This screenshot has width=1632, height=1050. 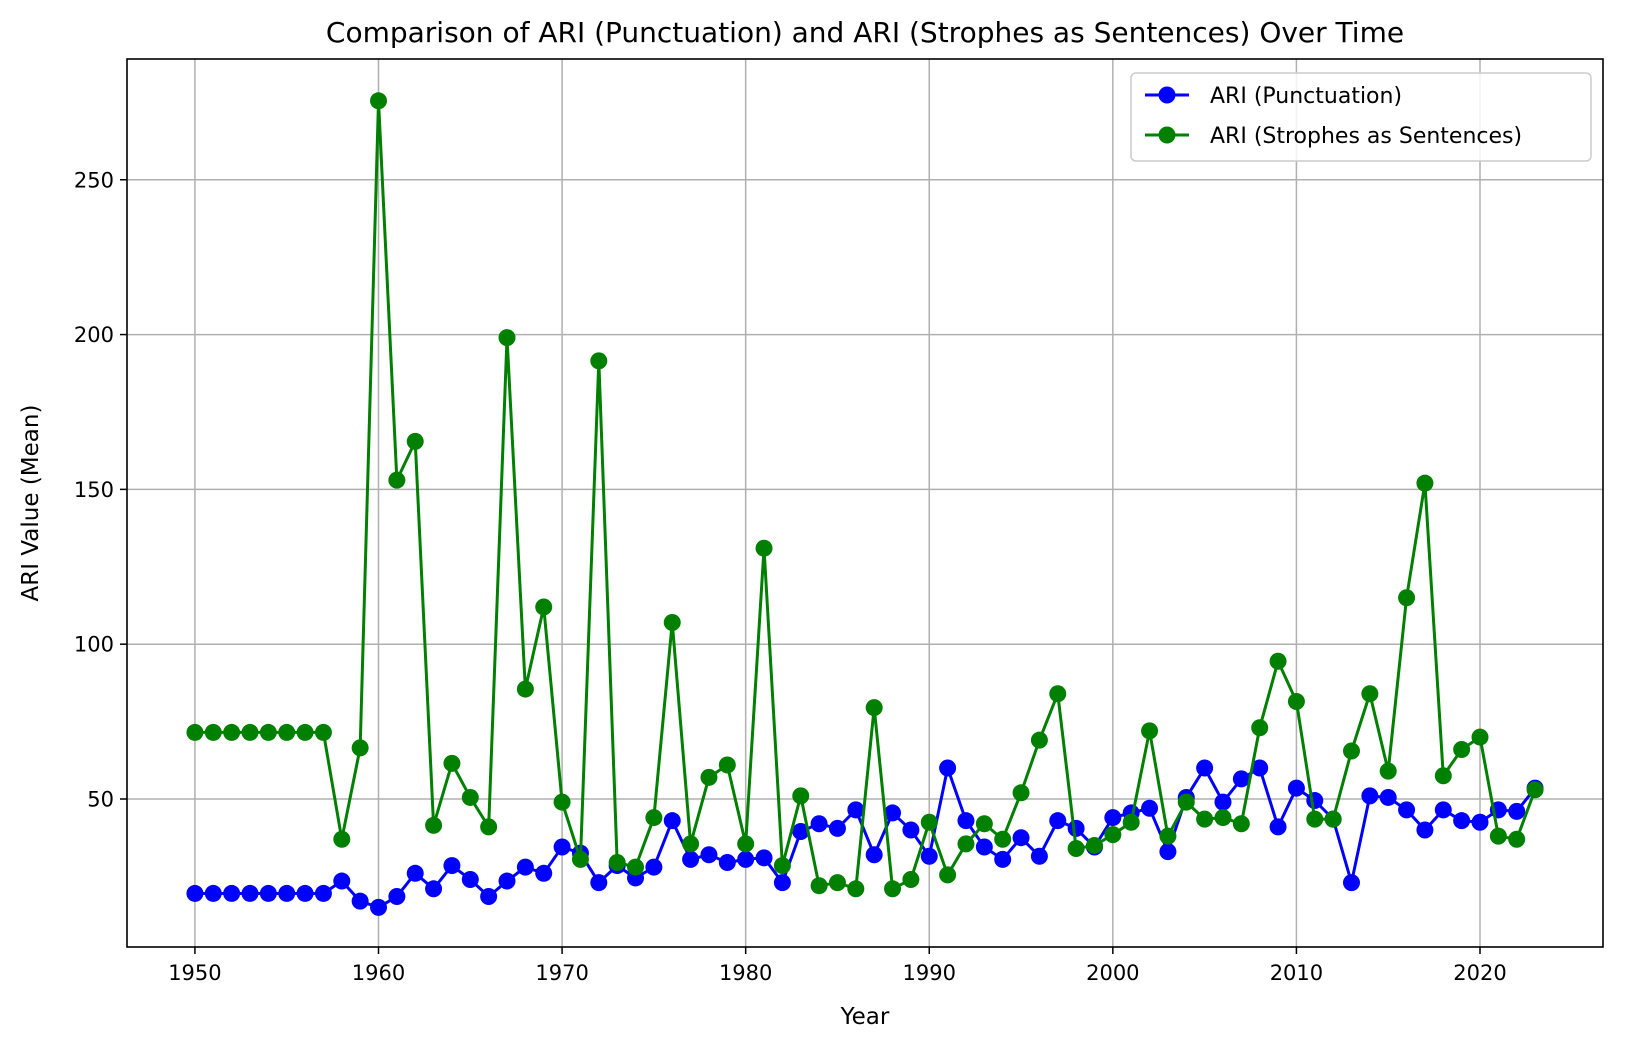 I want to click on y-tick-label: 250, so click(x=94, y=180).